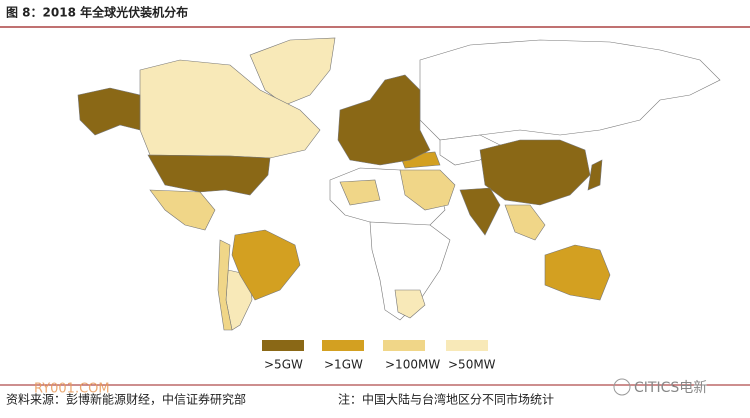  What do you see at coordinates (283, 365) in the screenshot?
I see `legend-label: >5GW` at bounding box center [283, 365].